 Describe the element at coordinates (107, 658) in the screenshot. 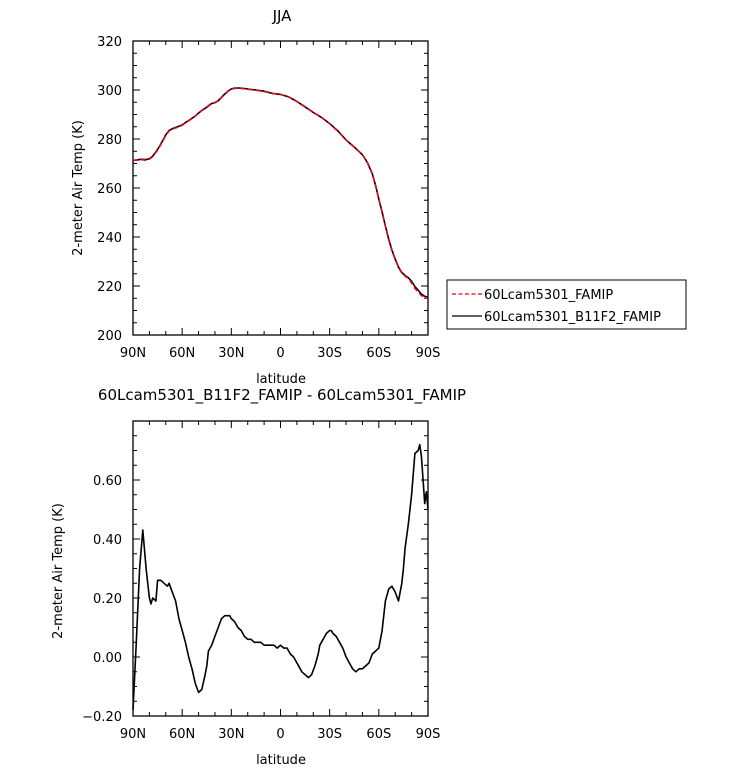

I see `y-tick-label: 0.00` at that location.